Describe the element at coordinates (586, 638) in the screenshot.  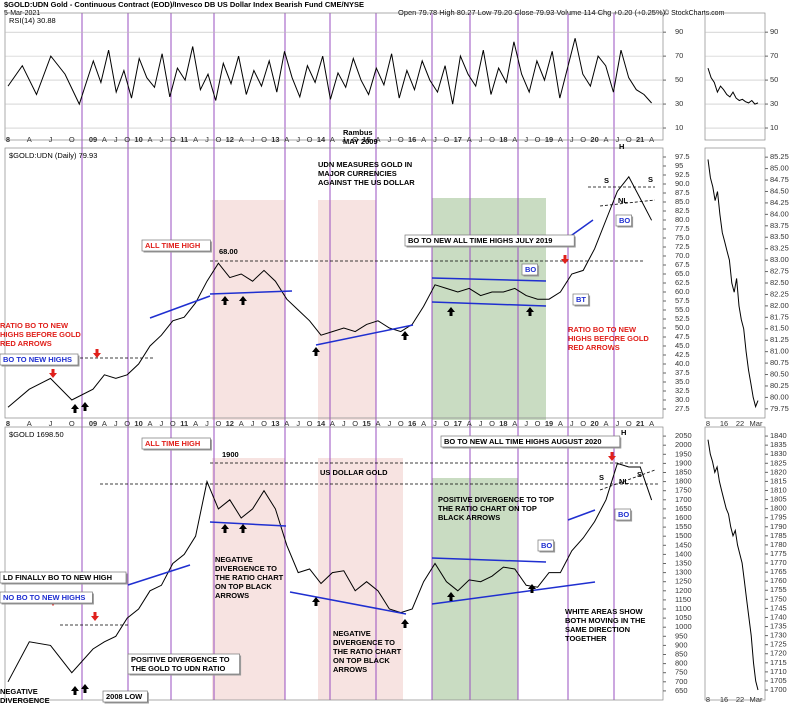
I see `annotation-text: TOGETHER` at that location.